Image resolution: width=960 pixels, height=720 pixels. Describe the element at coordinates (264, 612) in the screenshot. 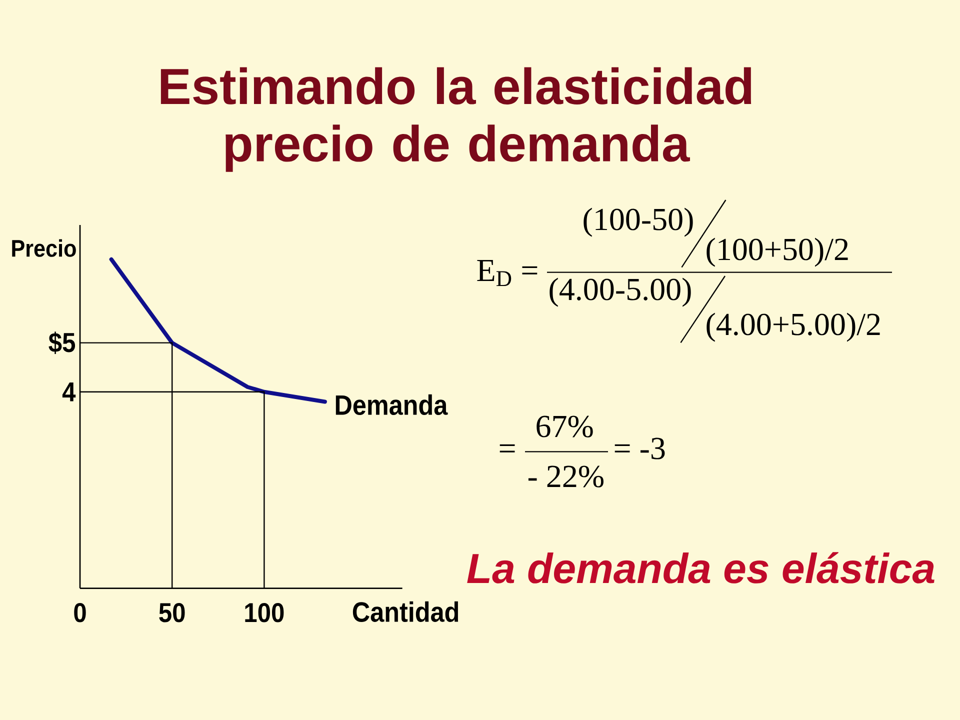

I see `x-tick-label: 100` at that location.